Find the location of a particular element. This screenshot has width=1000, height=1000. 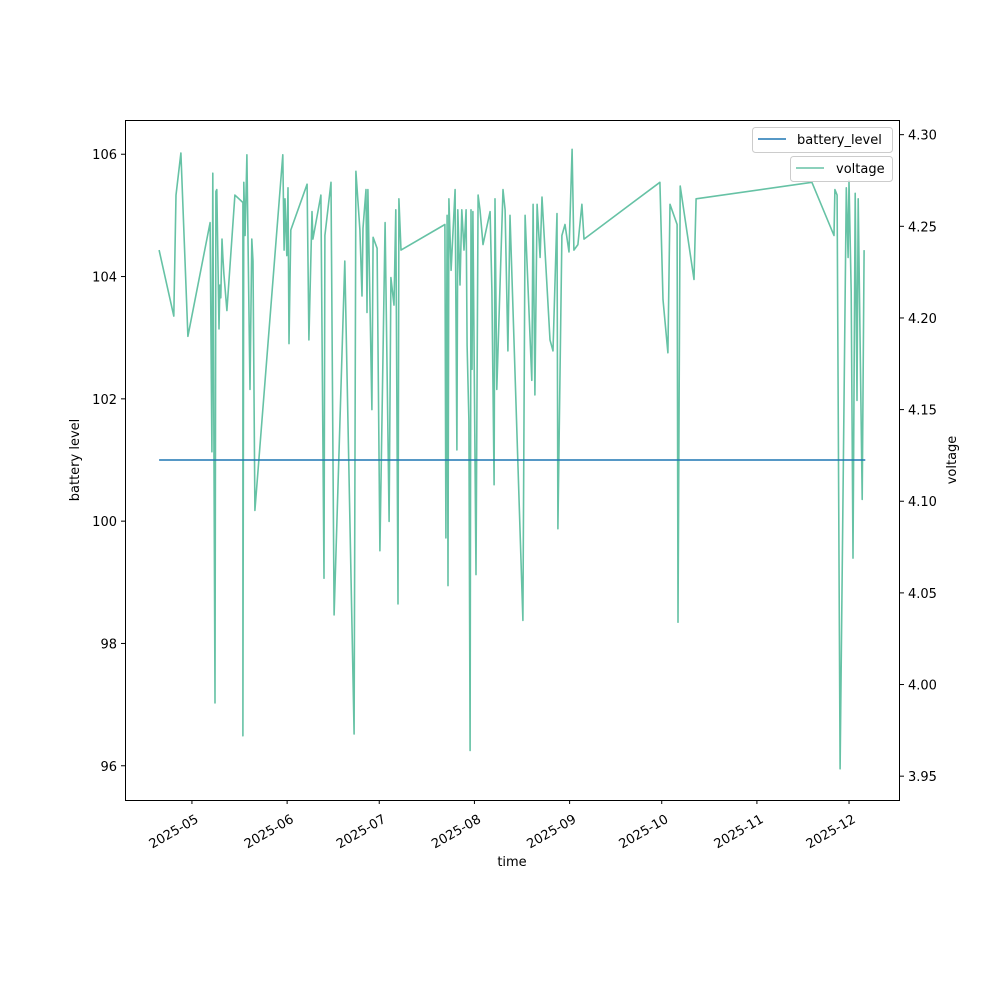

y-right-tick-label: 4.00 is located at coordinates (922, 686).